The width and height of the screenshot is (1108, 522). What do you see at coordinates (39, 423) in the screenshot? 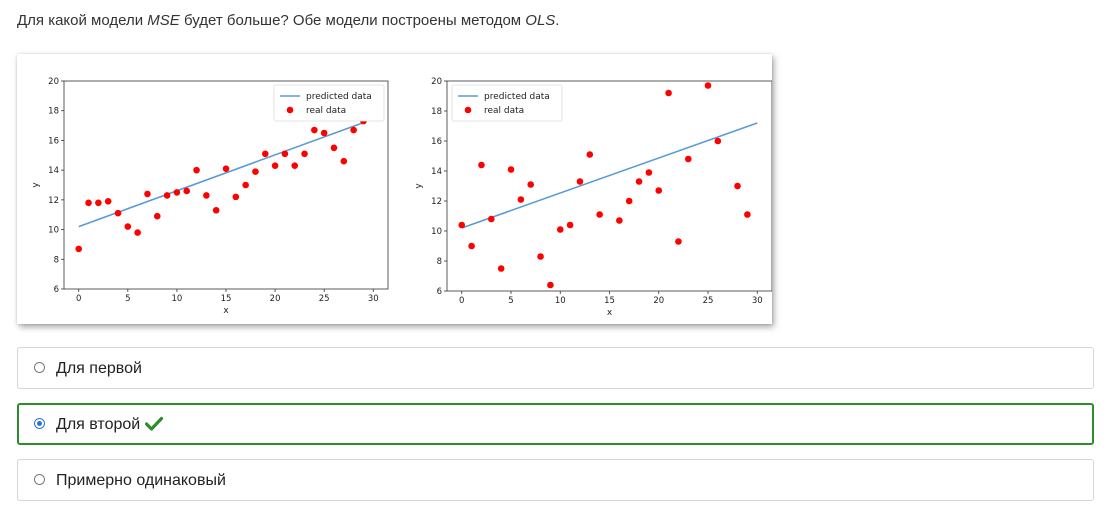
I see `radio-second` at bounding box center [39, 423].